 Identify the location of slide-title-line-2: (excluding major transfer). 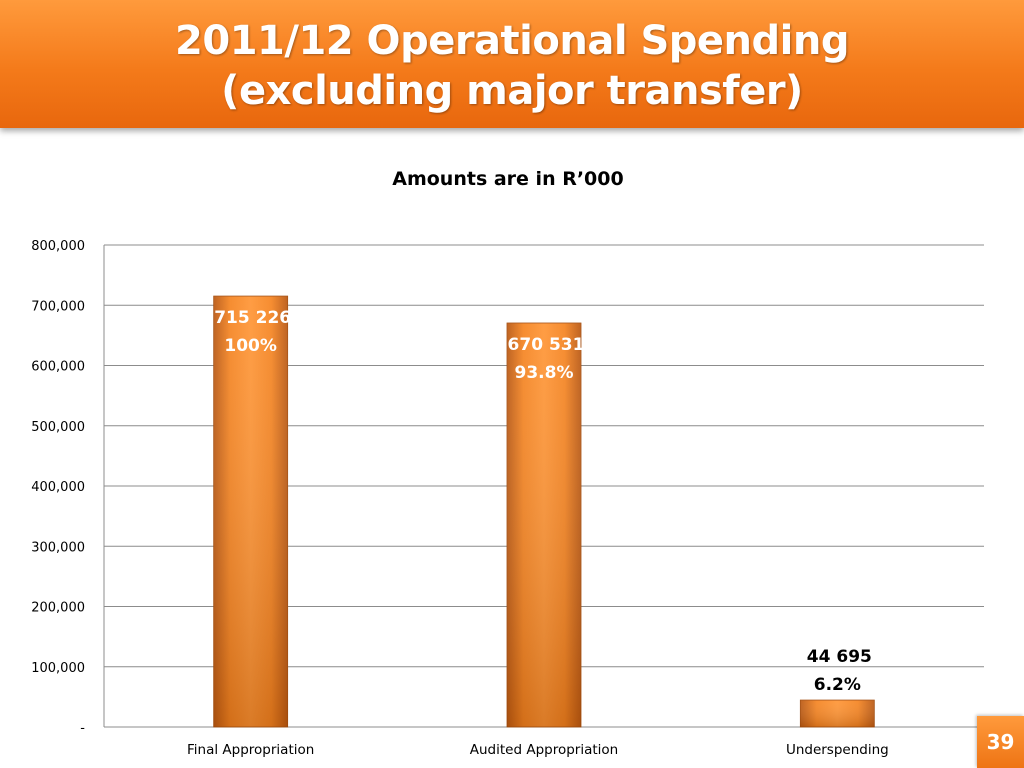
(512, 91).